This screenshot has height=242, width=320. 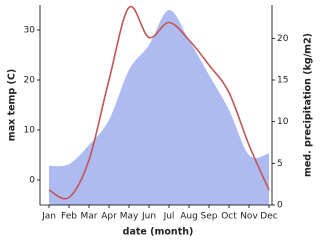 I want to click on y-axis-label: max temp (C), so click(x=12, y=105).